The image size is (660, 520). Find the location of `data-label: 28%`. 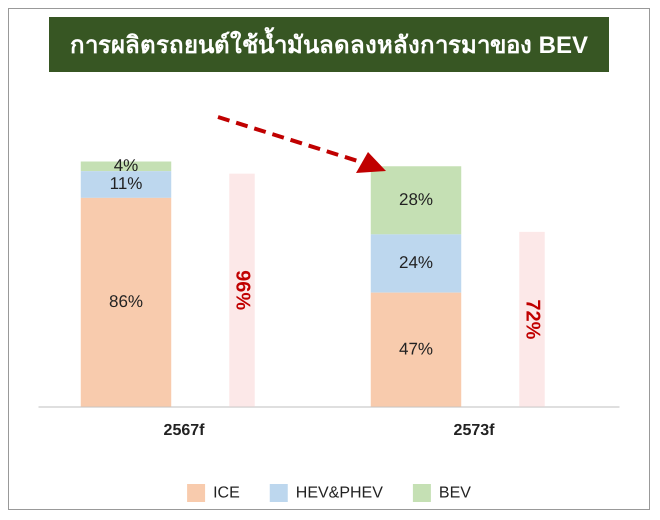

data-label: 28% is located at coordinates (416, 199).